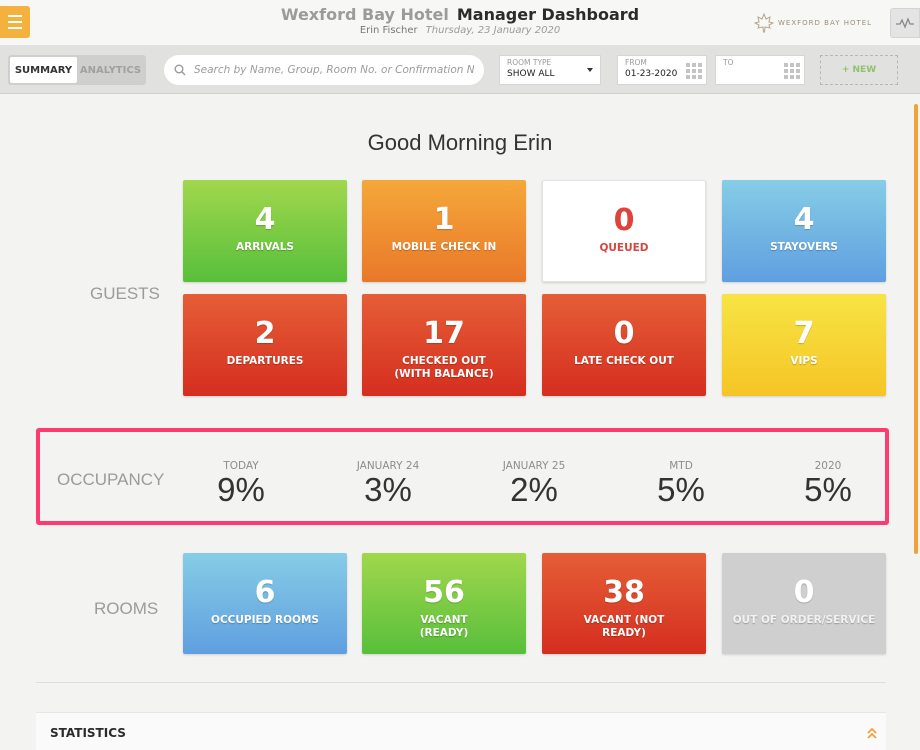  Describe the element at coordinates (804, 345) in the screenshot. I see `tile-vips: 7 VIPS` at that location.